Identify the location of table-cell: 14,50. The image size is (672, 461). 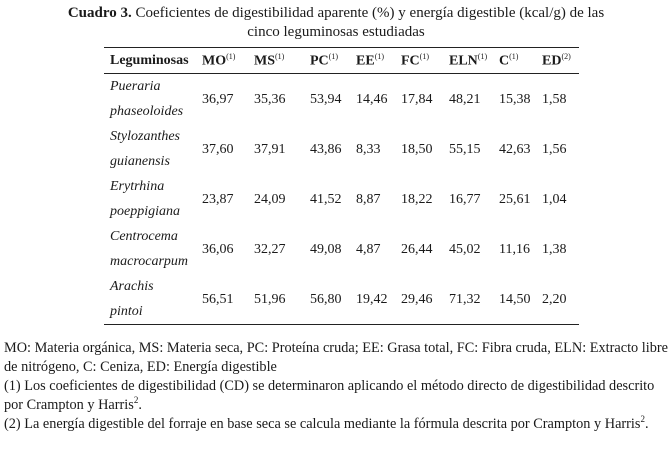
(515, 299).